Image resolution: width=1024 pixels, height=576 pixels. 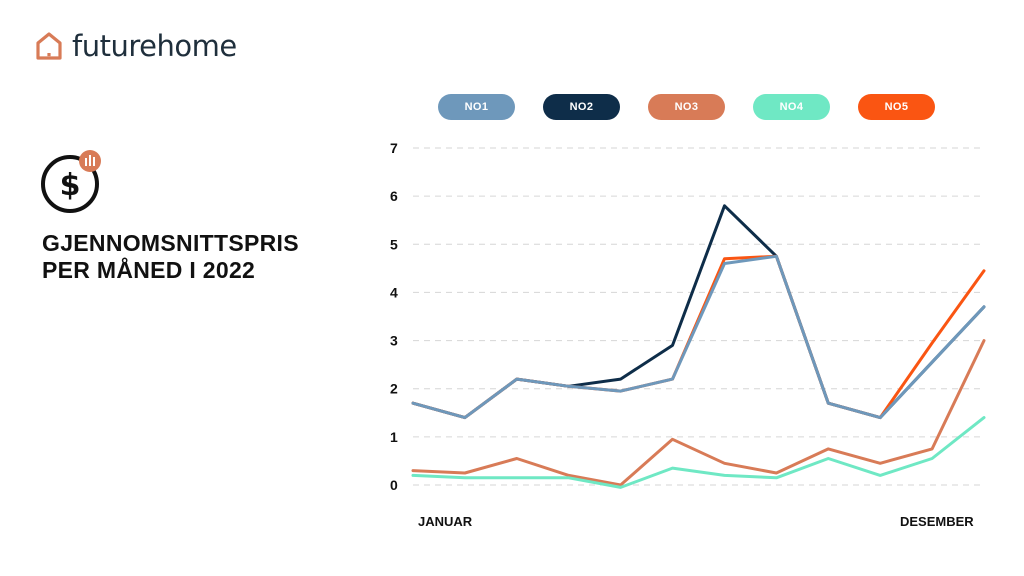 What do you see at coordinates (476, 107) in the screenshot?
I see `legend-item-no1: NO1` at bounding box center [476, 107].